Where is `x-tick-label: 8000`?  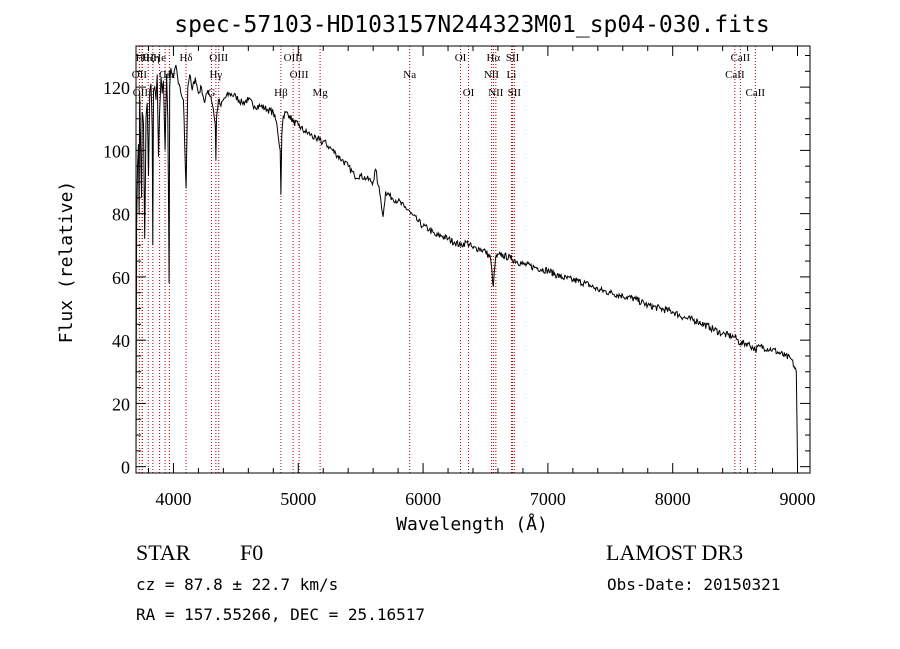 x-tick-label: 8000 is located at coordinates (673, 499).